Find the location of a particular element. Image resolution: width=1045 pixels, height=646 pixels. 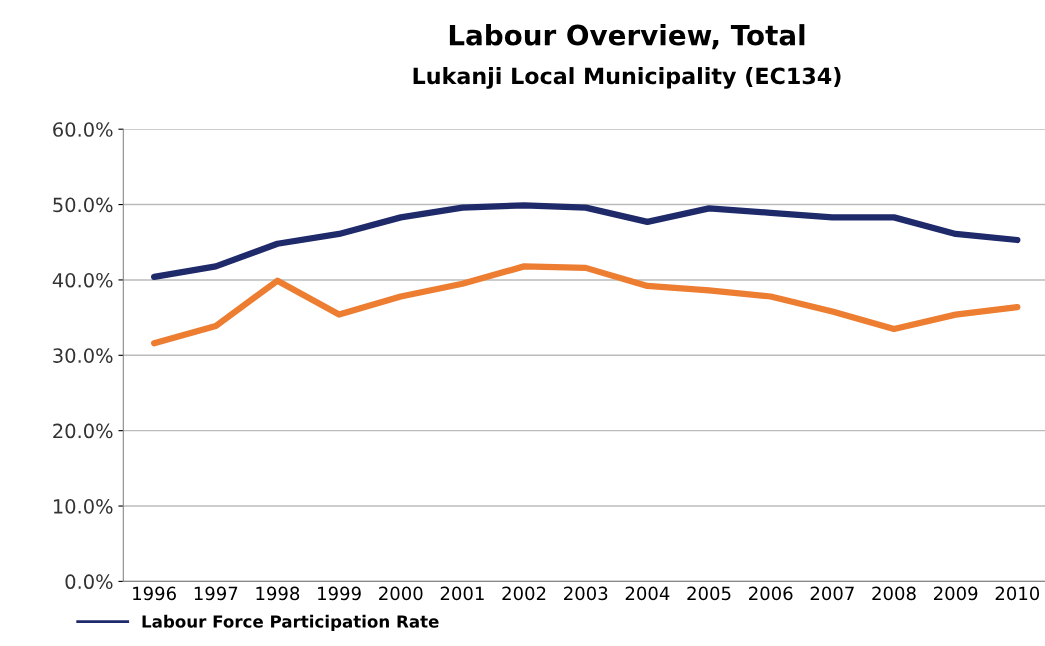

y-tick-label: 20.0% is located at coordinates (83, 431).